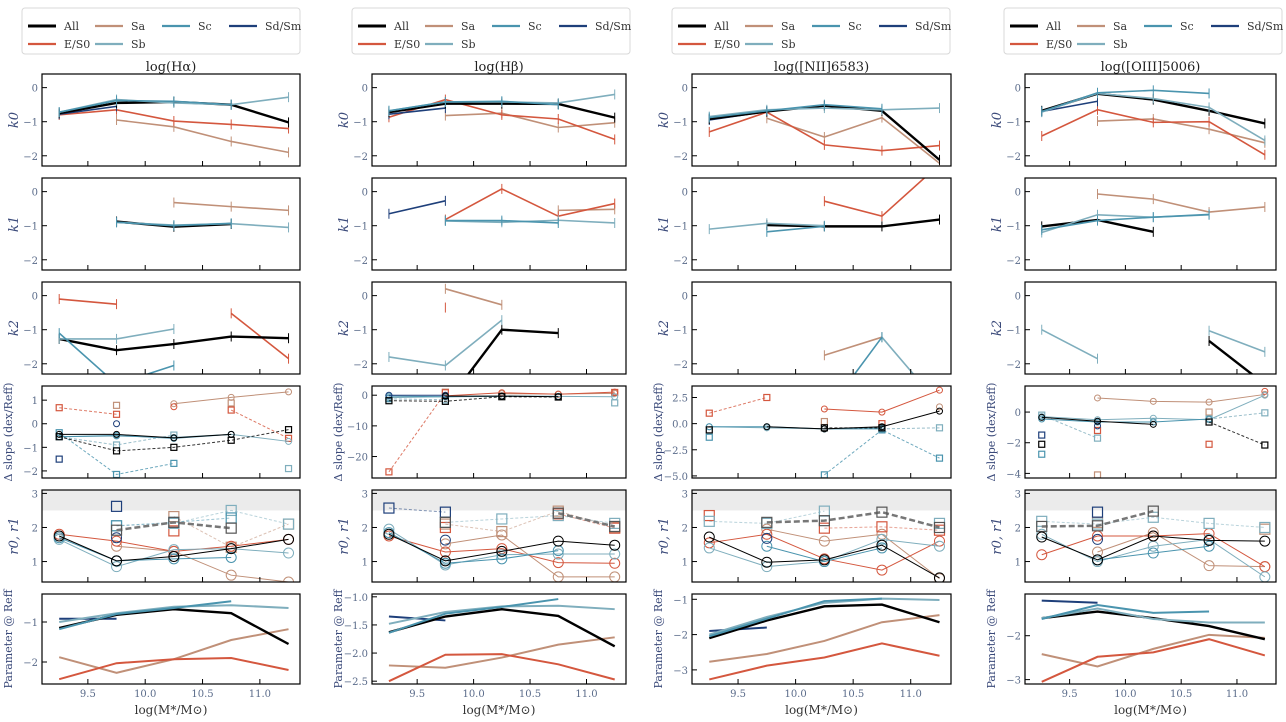 This screenshot has width=1286, height=722. Describe the element at coordinates (88, 110) in the screenshot. I see `series-line-sd-sm` at that location.